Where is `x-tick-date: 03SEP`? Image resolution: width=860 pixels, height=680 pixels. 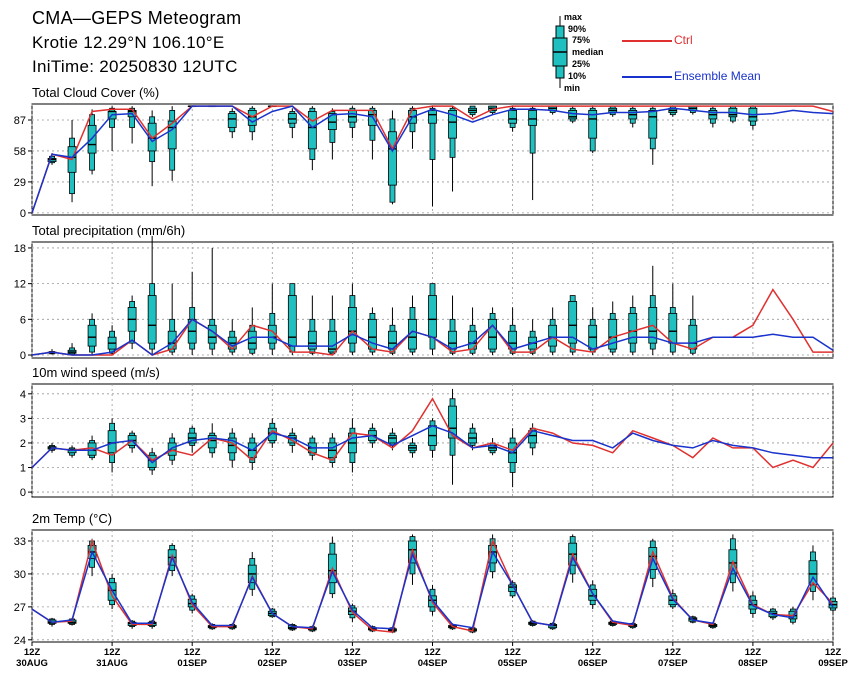
x-tick-date: 03SEP is located at coordinates (353, 663).